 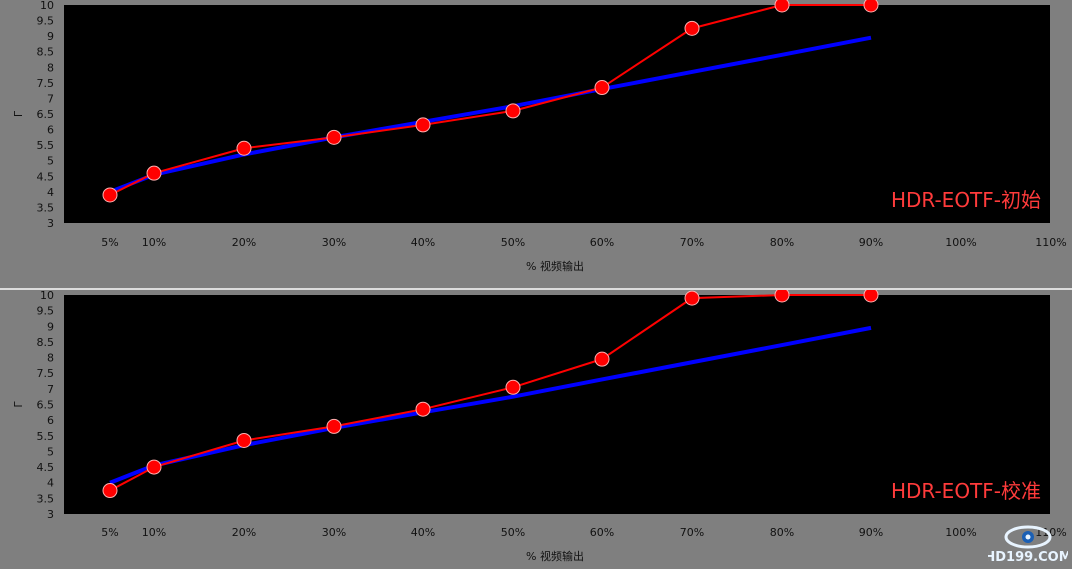 I want to click on chart-annotation: HDR-EOTF-校准, so click(x=966, y=491).